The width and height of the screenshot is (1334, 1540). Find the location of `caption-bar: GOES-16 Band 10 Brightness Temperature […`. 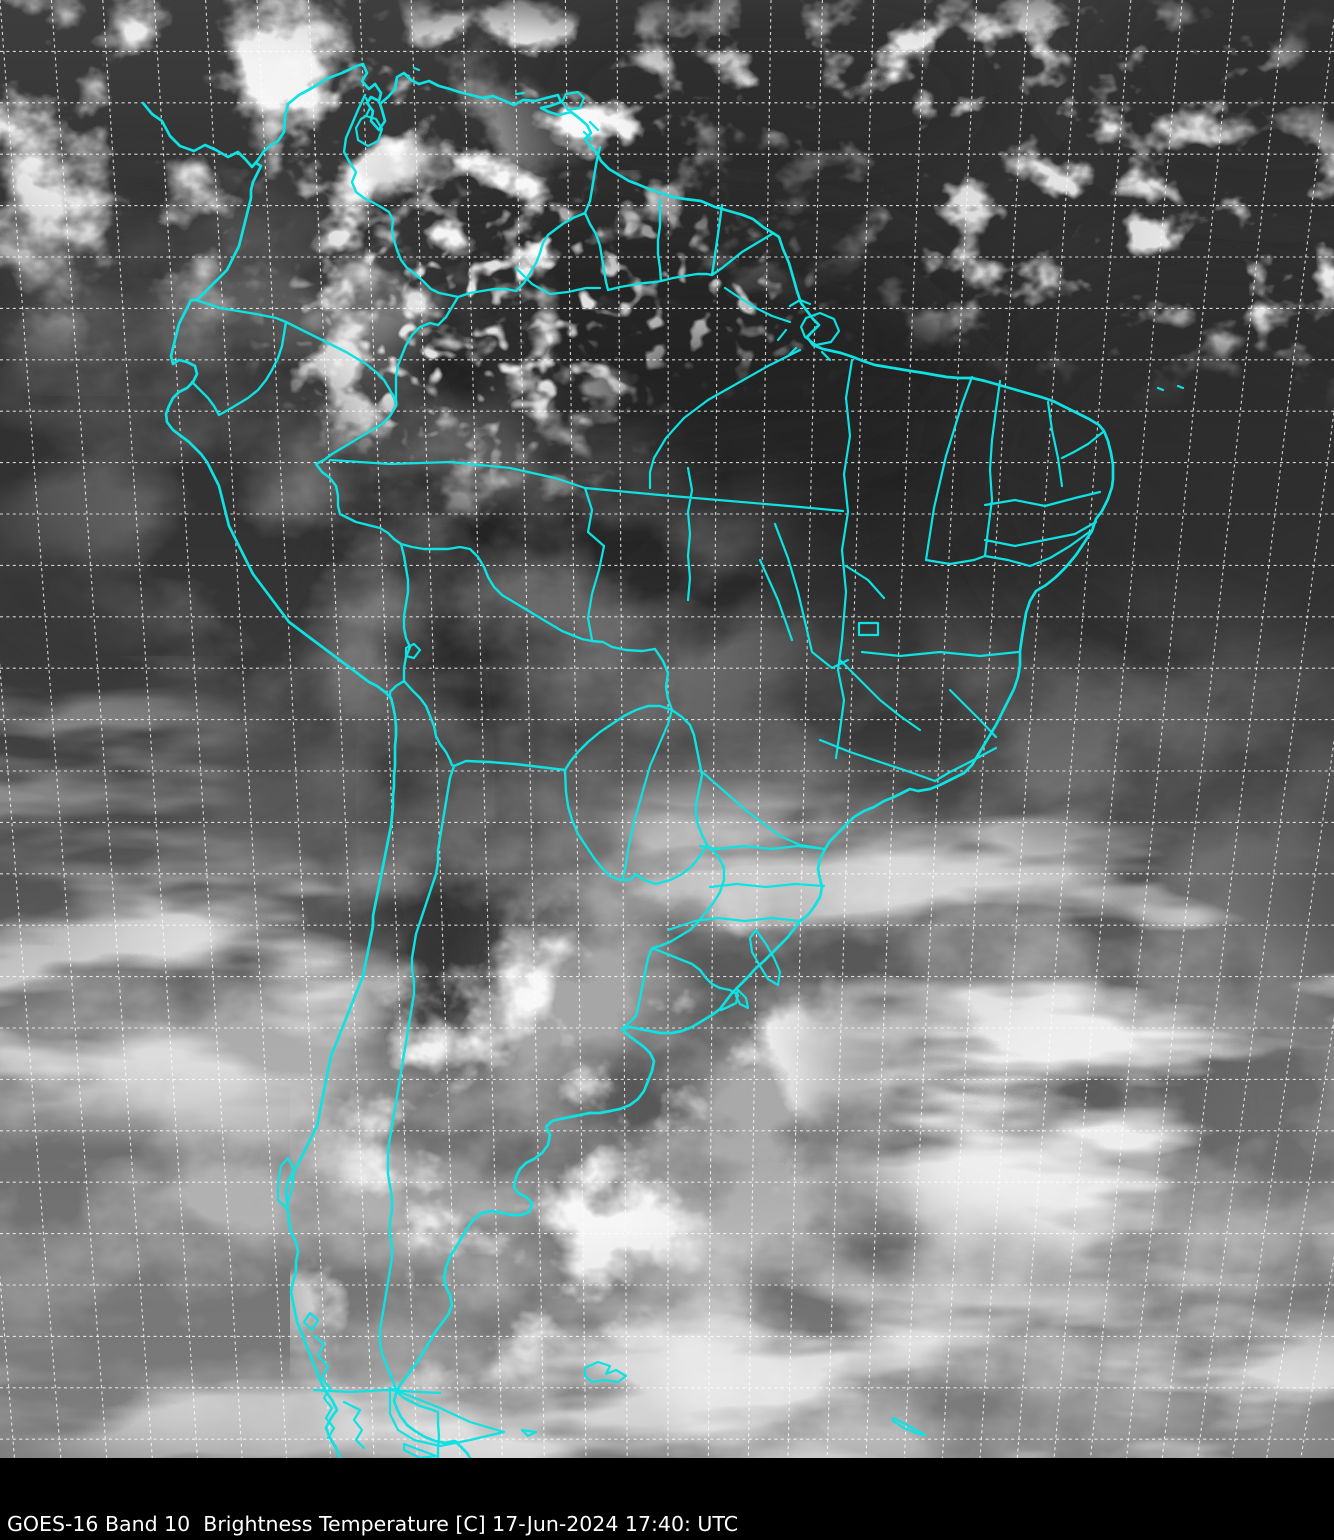

caption-bar: GOES-16 Band 10 Brightness Temperature [… is located at coordinates (667, 1499).